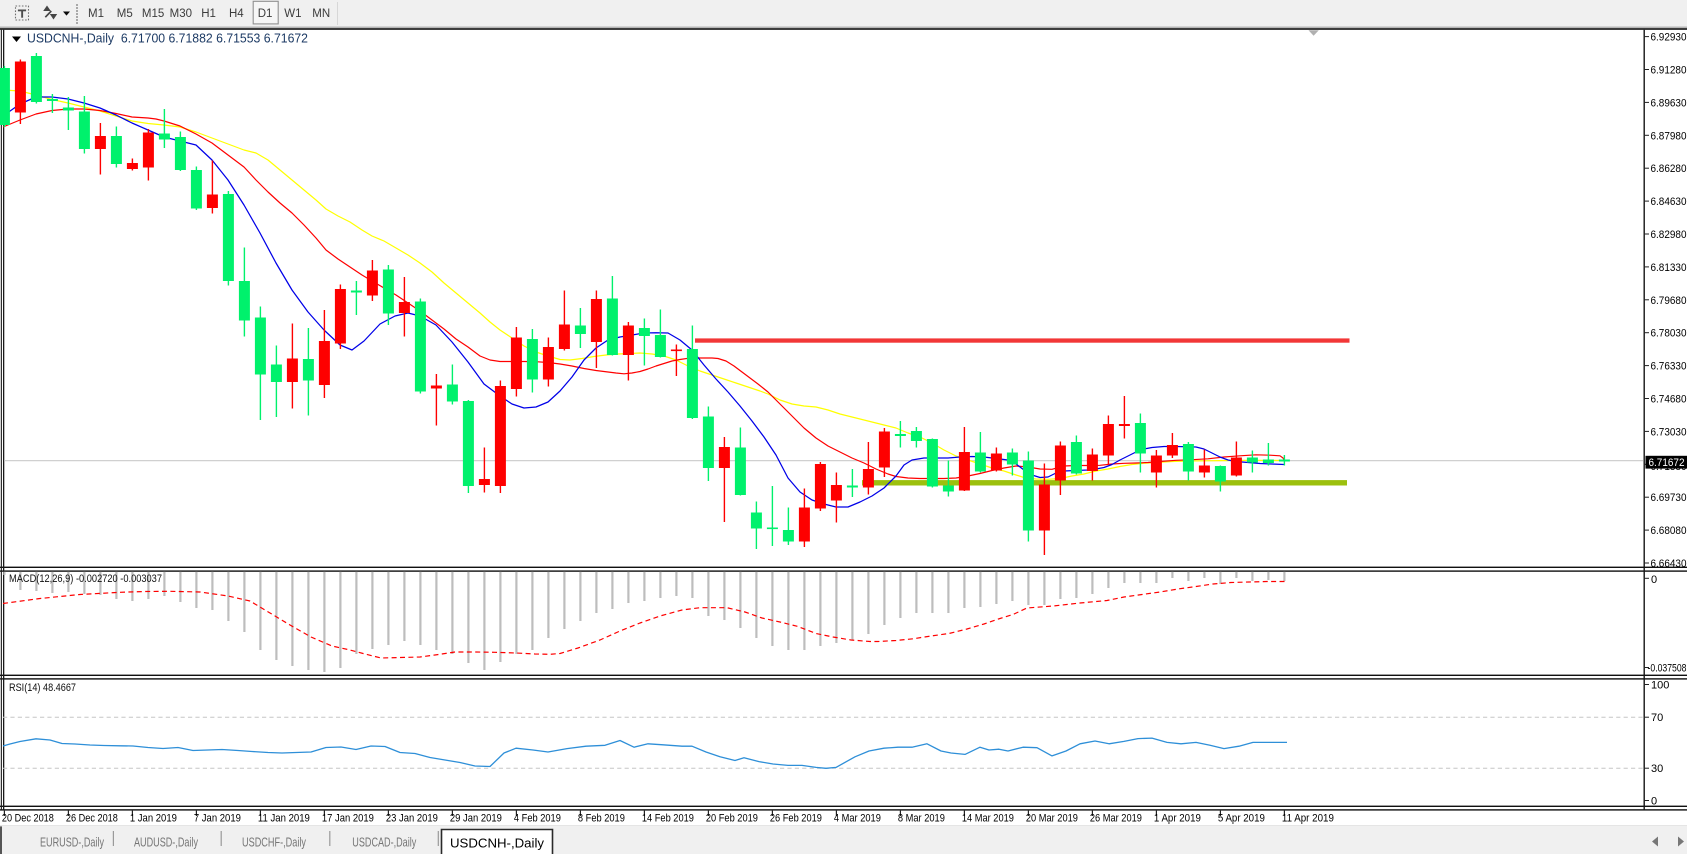 The image size is (1687, 854). I want to click on svg-text: 29 Jan 2019, so click(476, 819).